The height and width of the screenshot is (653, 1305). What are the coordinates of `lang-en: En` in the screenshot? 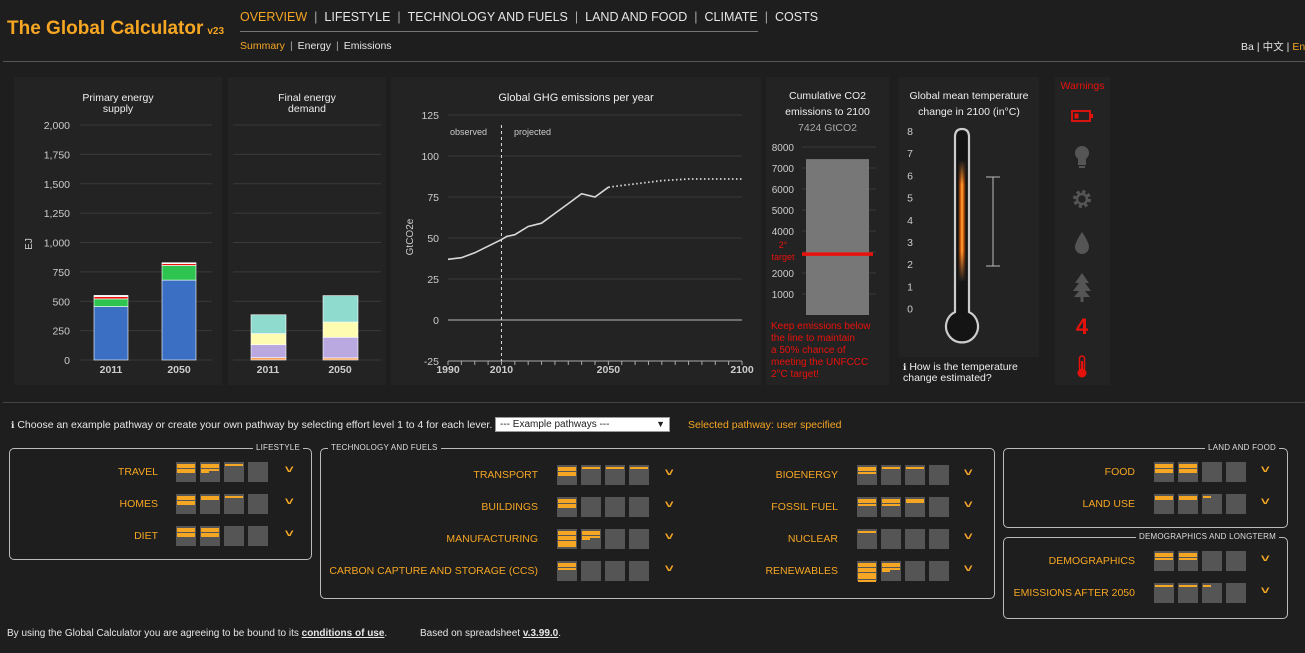 It's located at (1298, 47).